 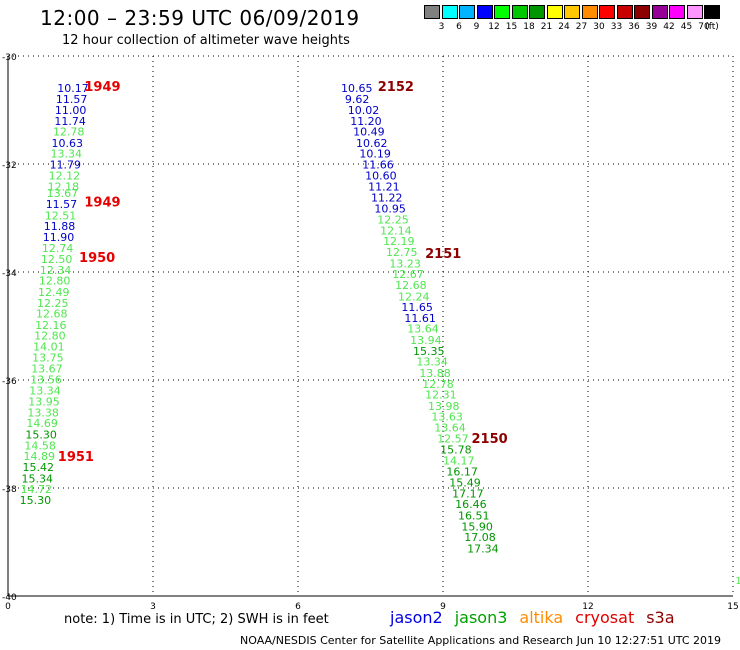 I want to click on swh-point-label: 15.35, so click(x=429, y=351).